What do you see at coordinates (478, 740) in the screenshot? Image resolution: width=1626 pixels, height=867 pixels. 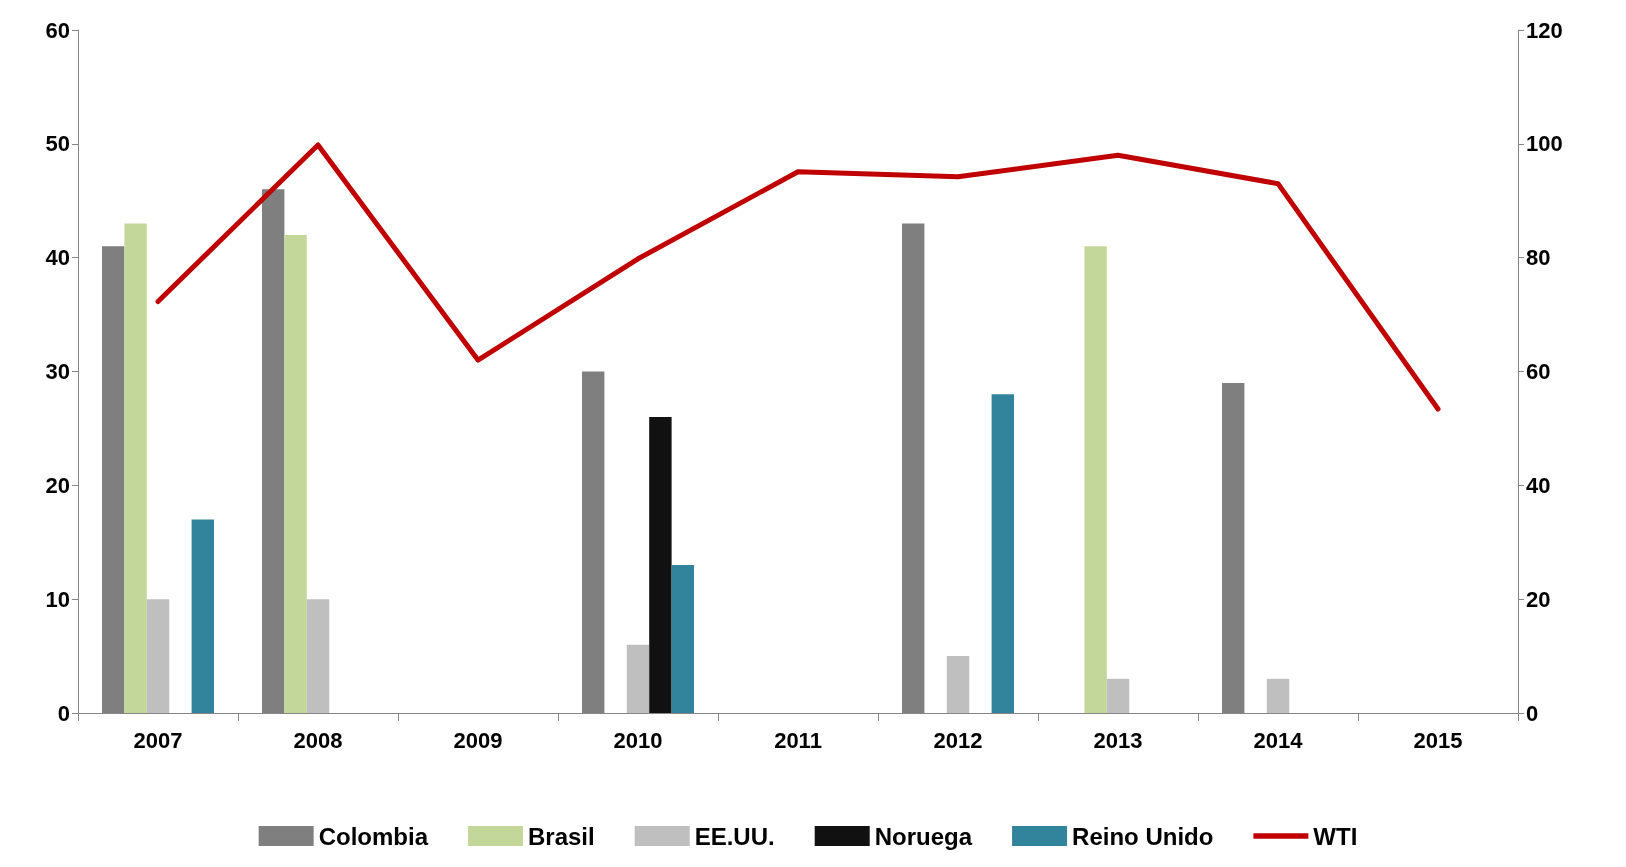 I see `x-tick-label: 2009` at bounding box center [478, 740].